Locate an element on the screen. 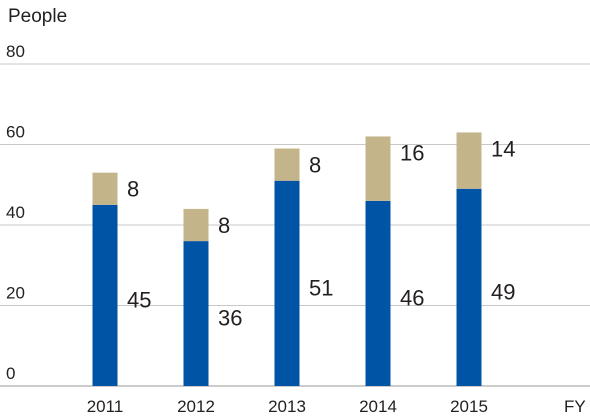 The height and width of the screenshot is (417, 590). data-label: 36 is located at coordinates (230, 318).